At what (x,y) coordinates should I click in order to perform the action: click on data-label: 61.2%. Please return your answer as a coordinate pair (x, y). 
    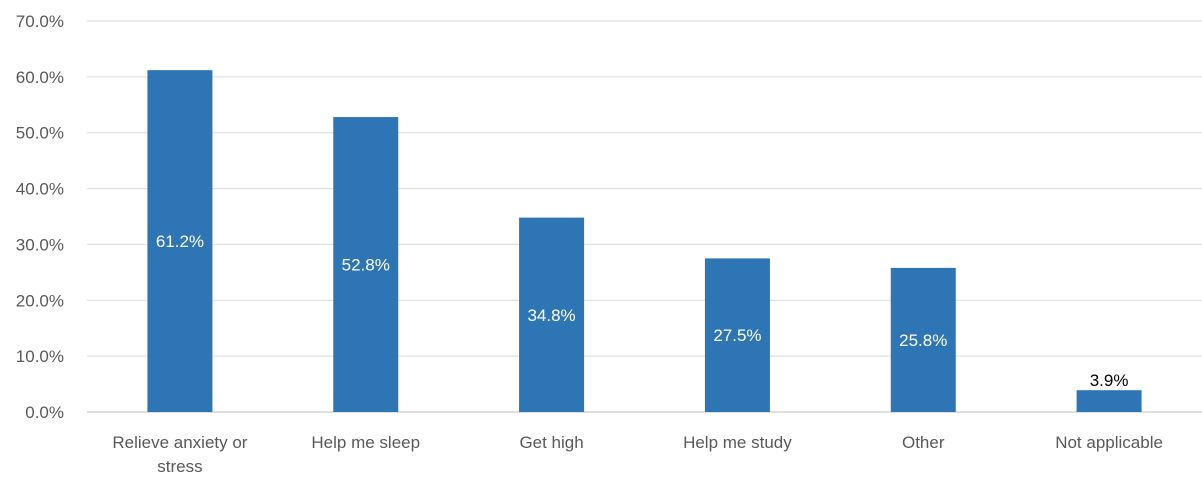
    Looking at the image, I should click on (180, 241).